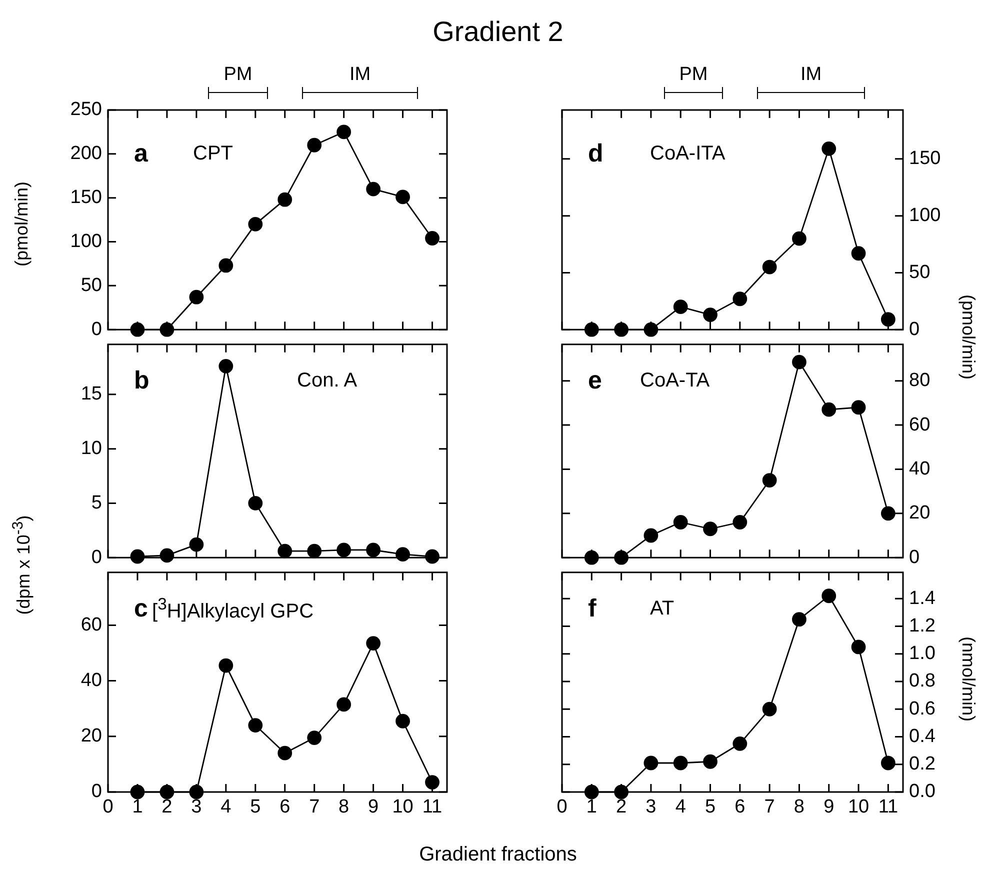 Image resolution: width=996 pixels, height=879 pixels. What do you see at coordinates (141, 609) in the screenshot?
I see `annotation: c` at bounding box center [141, 609].